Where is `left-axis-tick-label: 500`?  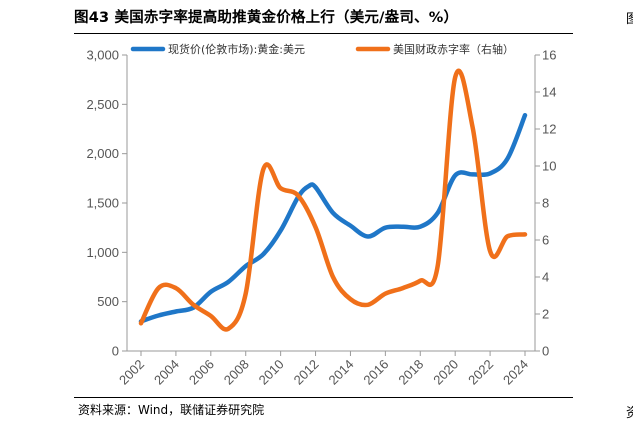
left-axis-tick-label: 500 is located at coordinates (108, 301).